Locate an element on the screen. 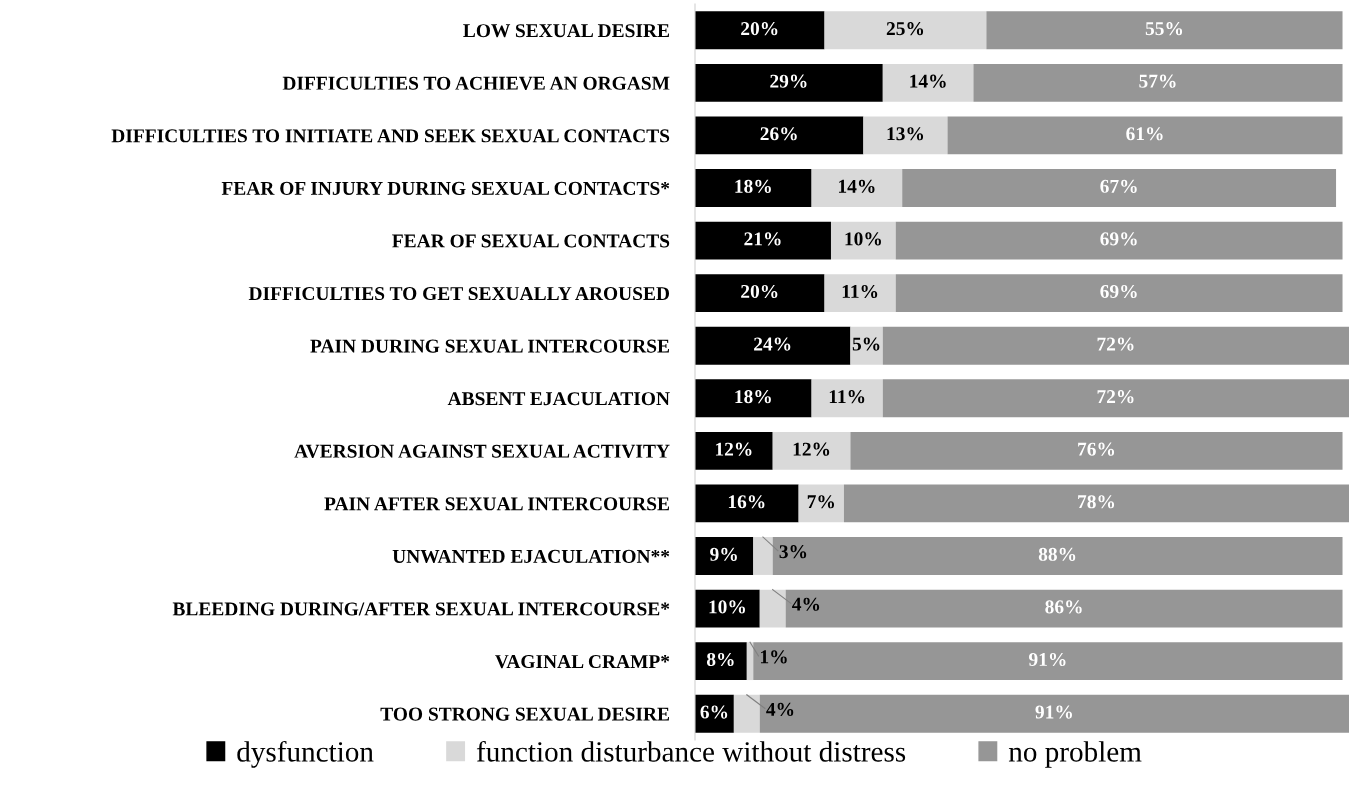 The height and width of the screenshot is (794, 1349). data-label: 21% is located at coordinates (762, 239).